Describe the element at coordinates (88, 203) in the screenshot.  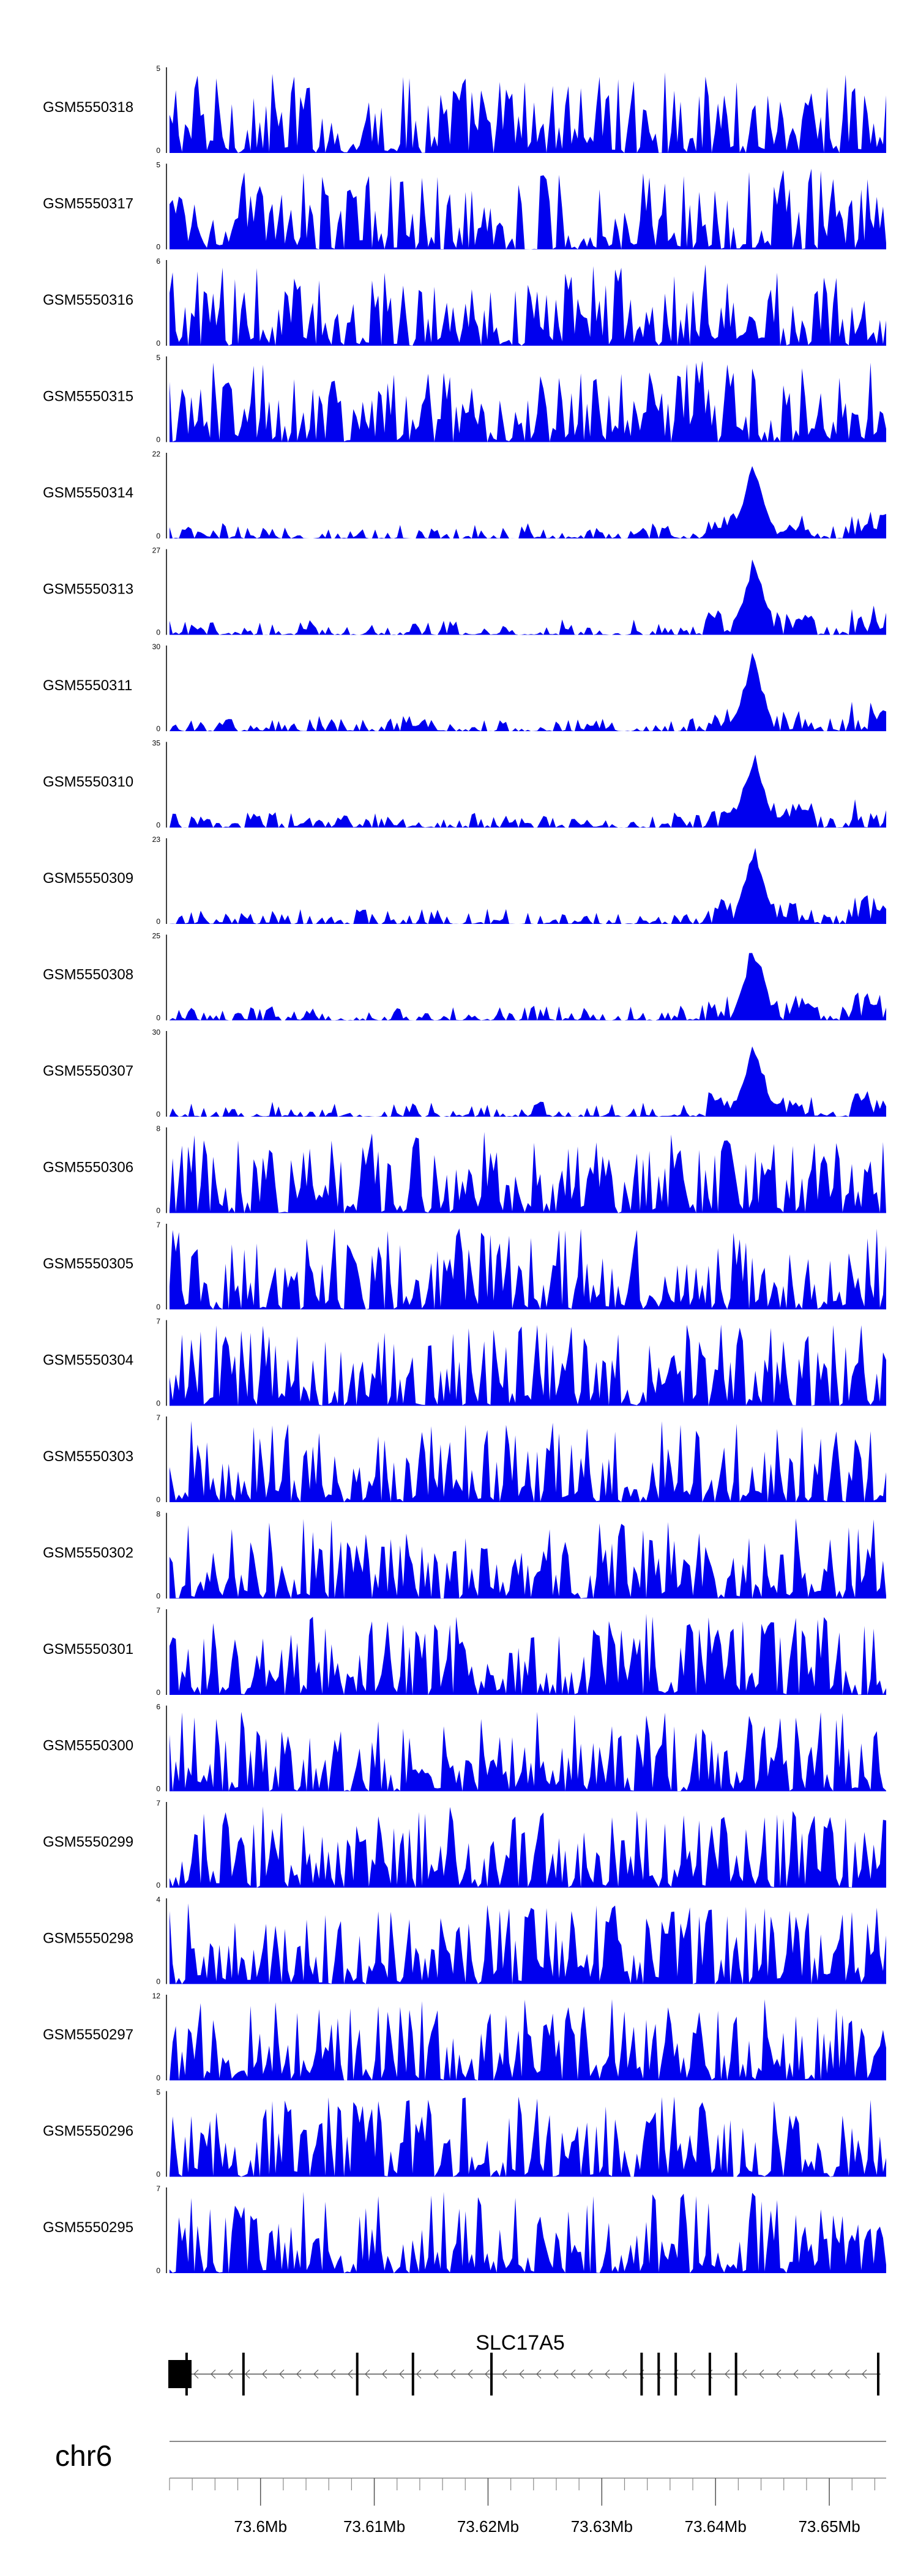
I see `track-label: GSM5550317` at that location.